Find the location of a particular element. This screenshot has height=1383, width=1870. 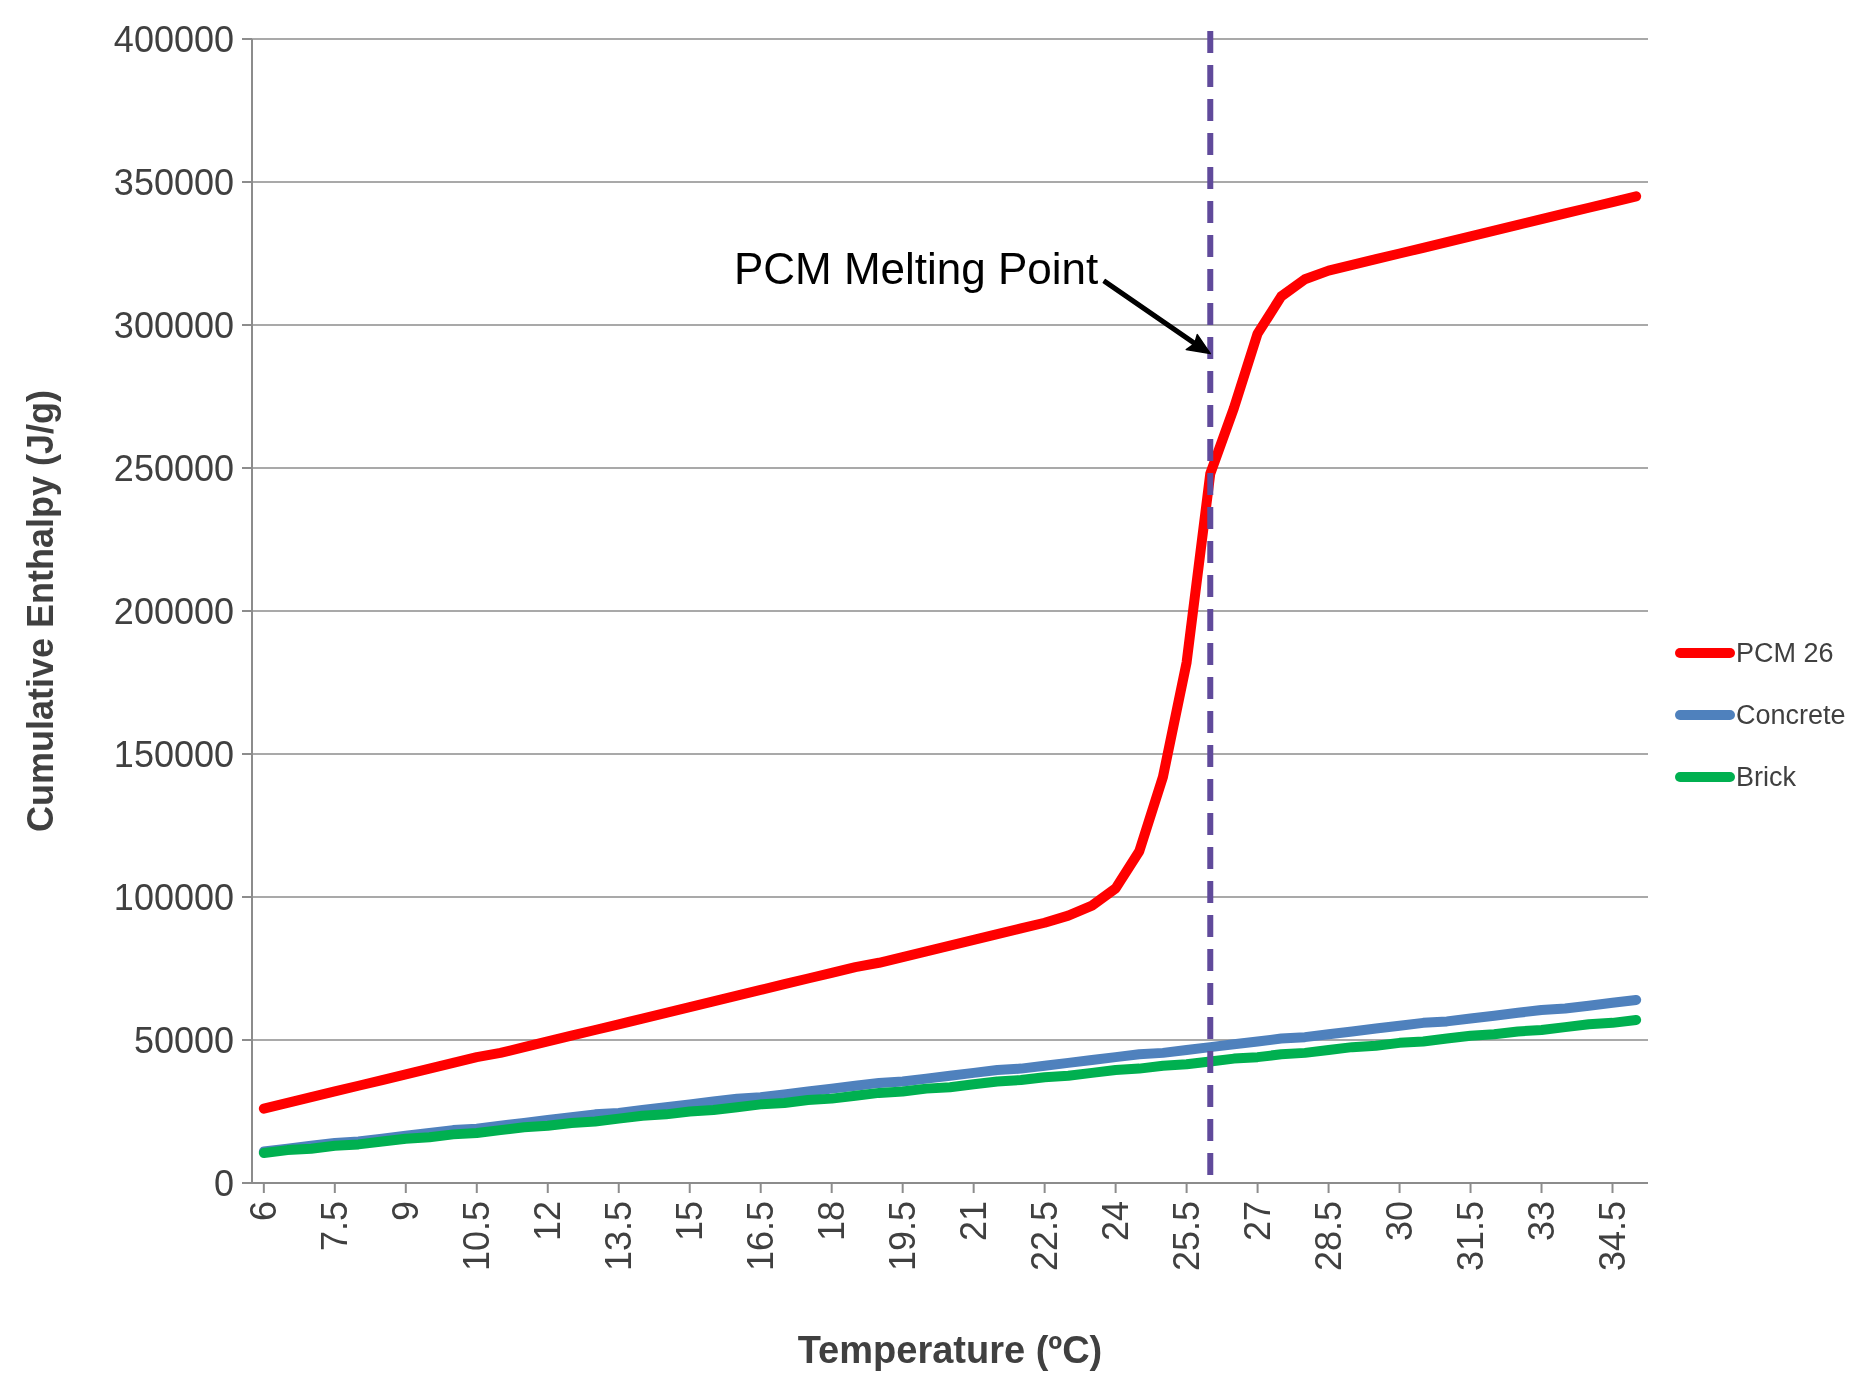

x-tick-label: 33 is located at coordinates (1542, 1221).